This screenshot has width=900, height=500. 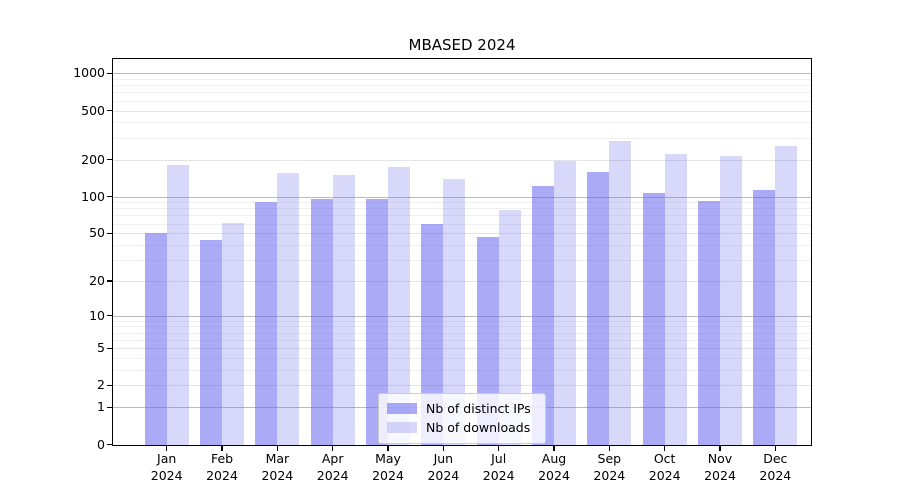 What do you see at coordinates (399, 305) in the screenshot?
I see `bar-downloads-may` at bounding box center [399, 305].